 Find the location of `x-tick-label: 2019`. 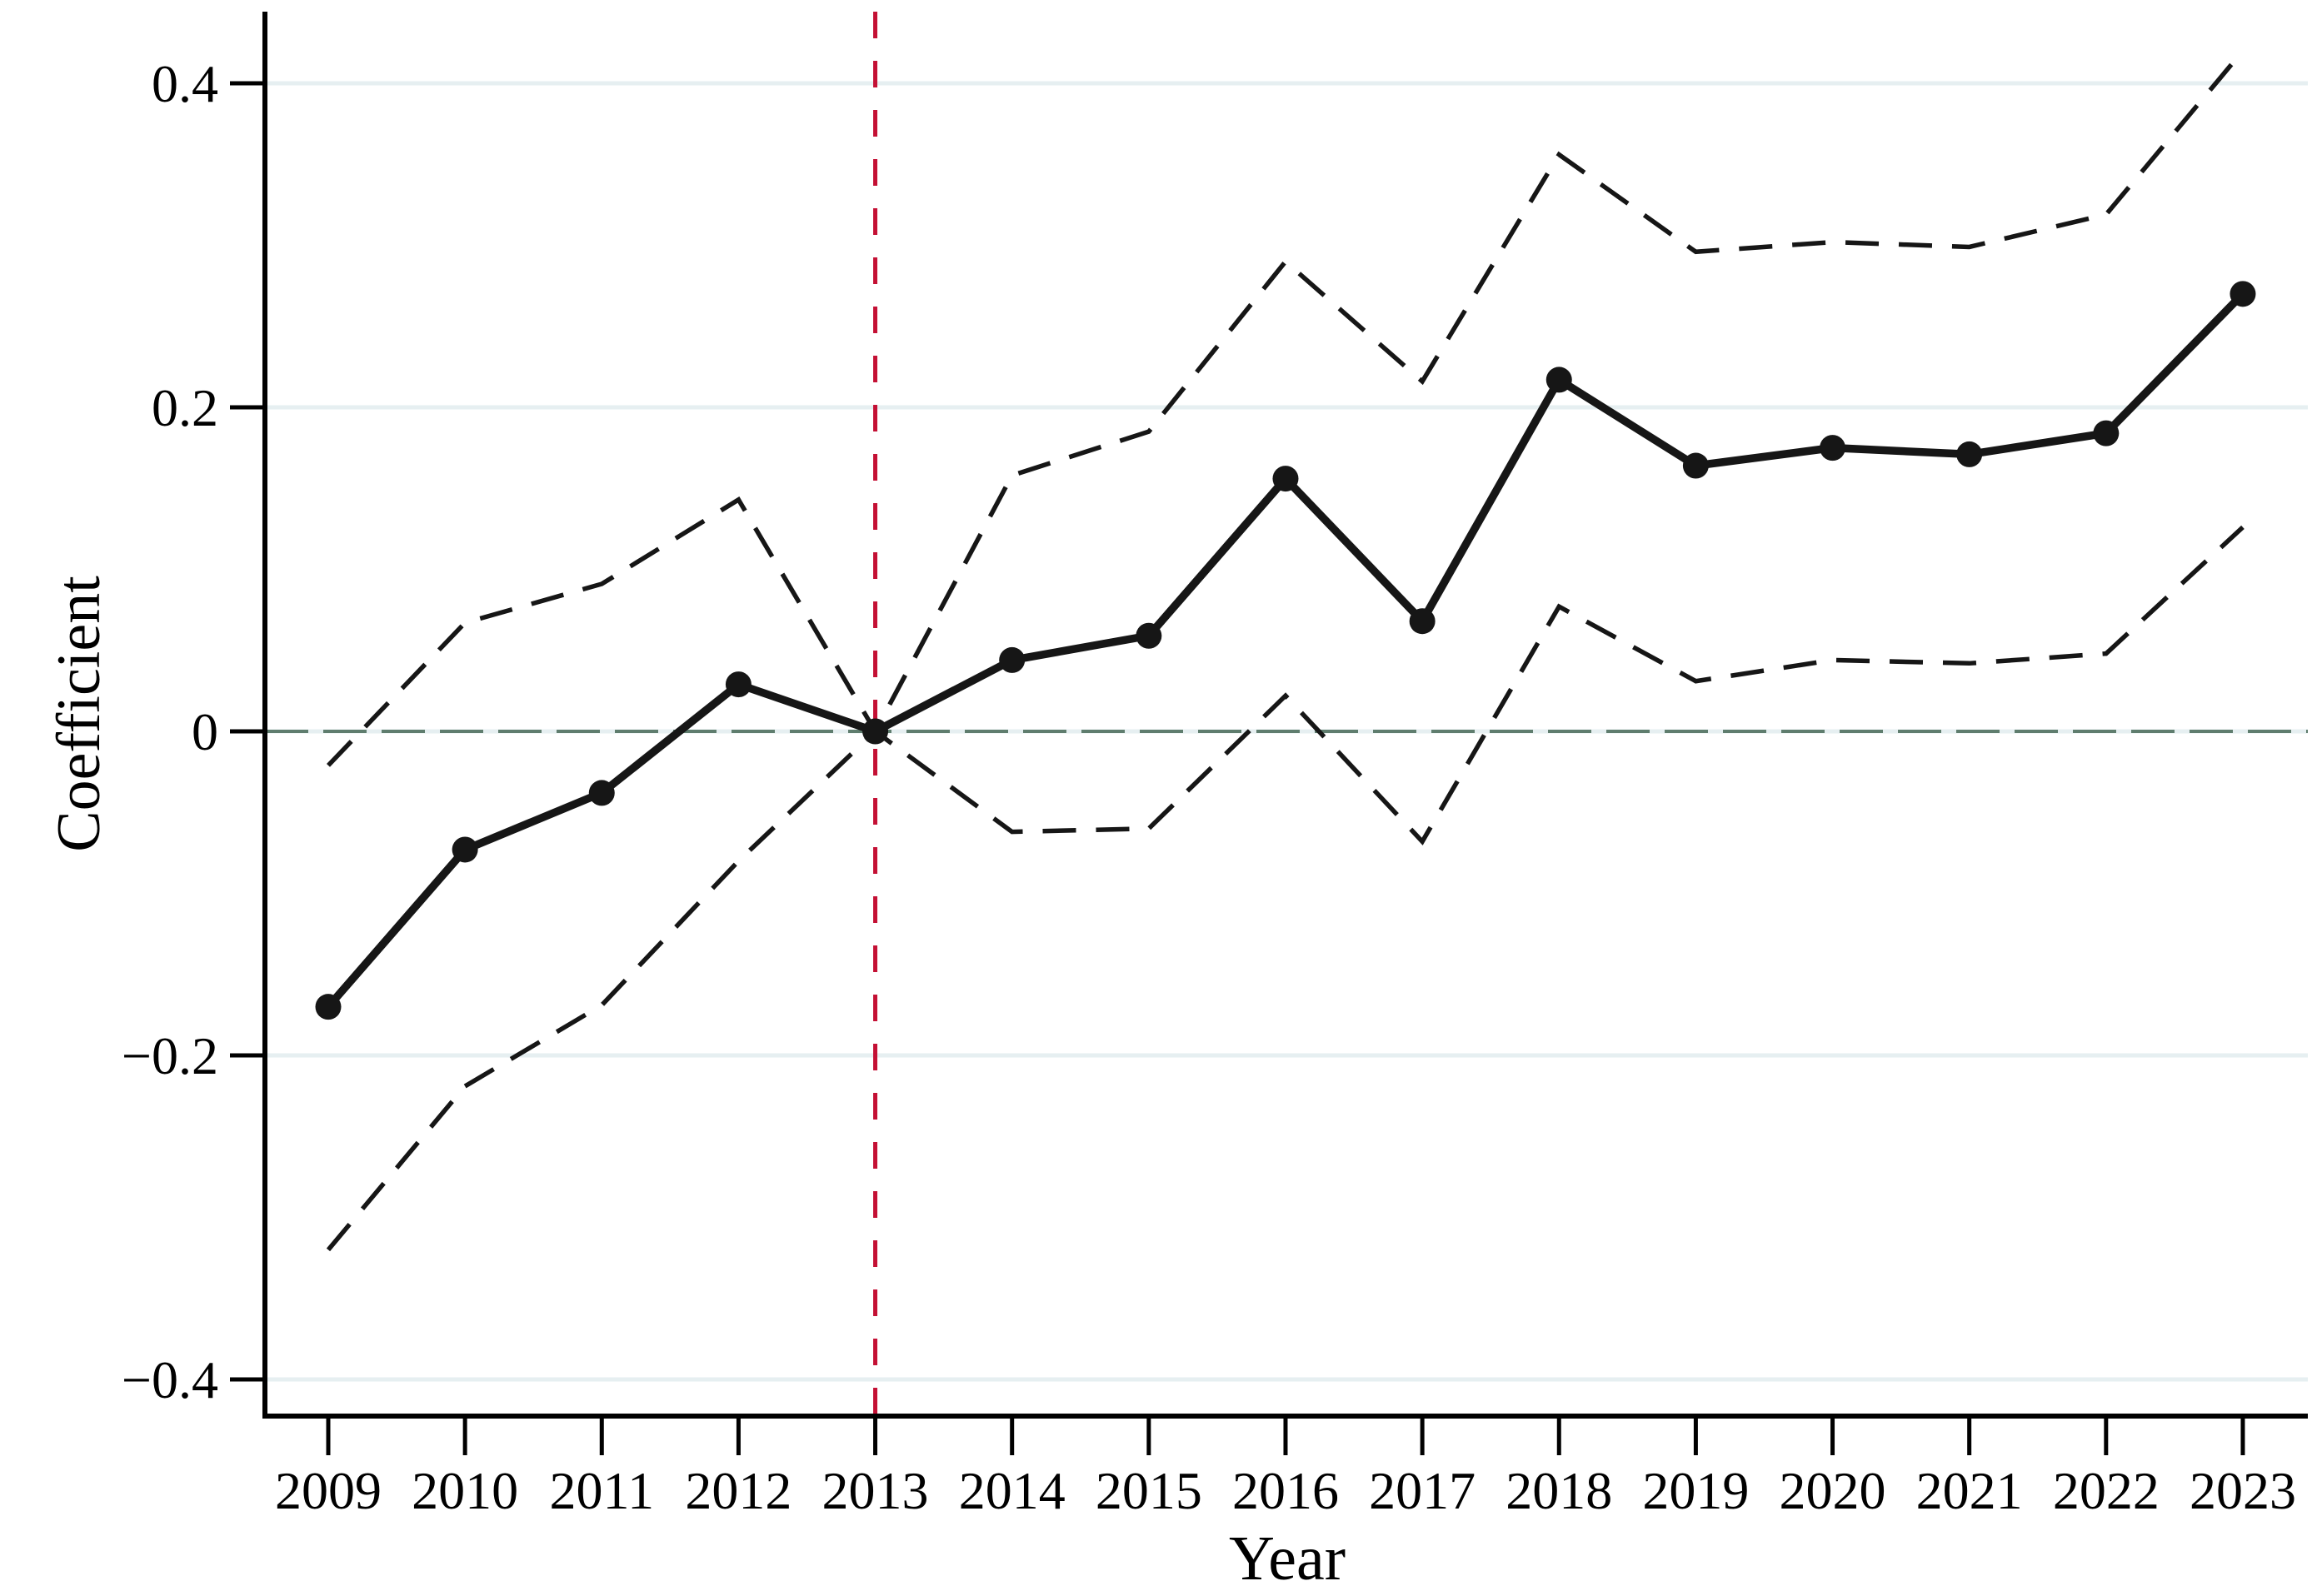

x-tick-label: 2019 is located at coordinates (1695, 1490).